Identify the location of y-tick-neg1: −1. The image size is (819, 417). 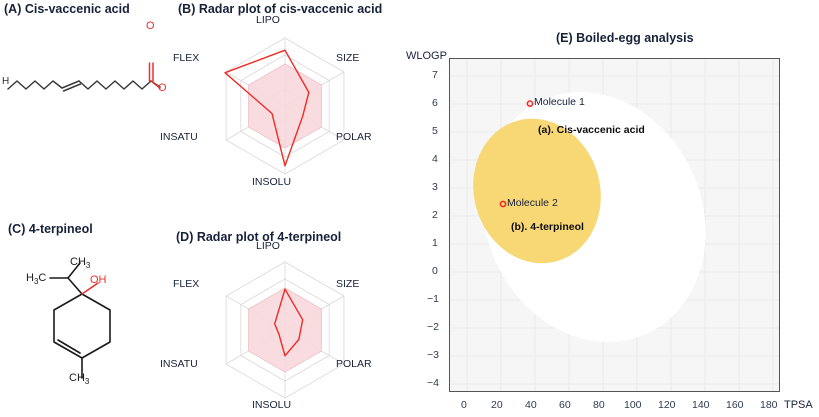
(433, 299).